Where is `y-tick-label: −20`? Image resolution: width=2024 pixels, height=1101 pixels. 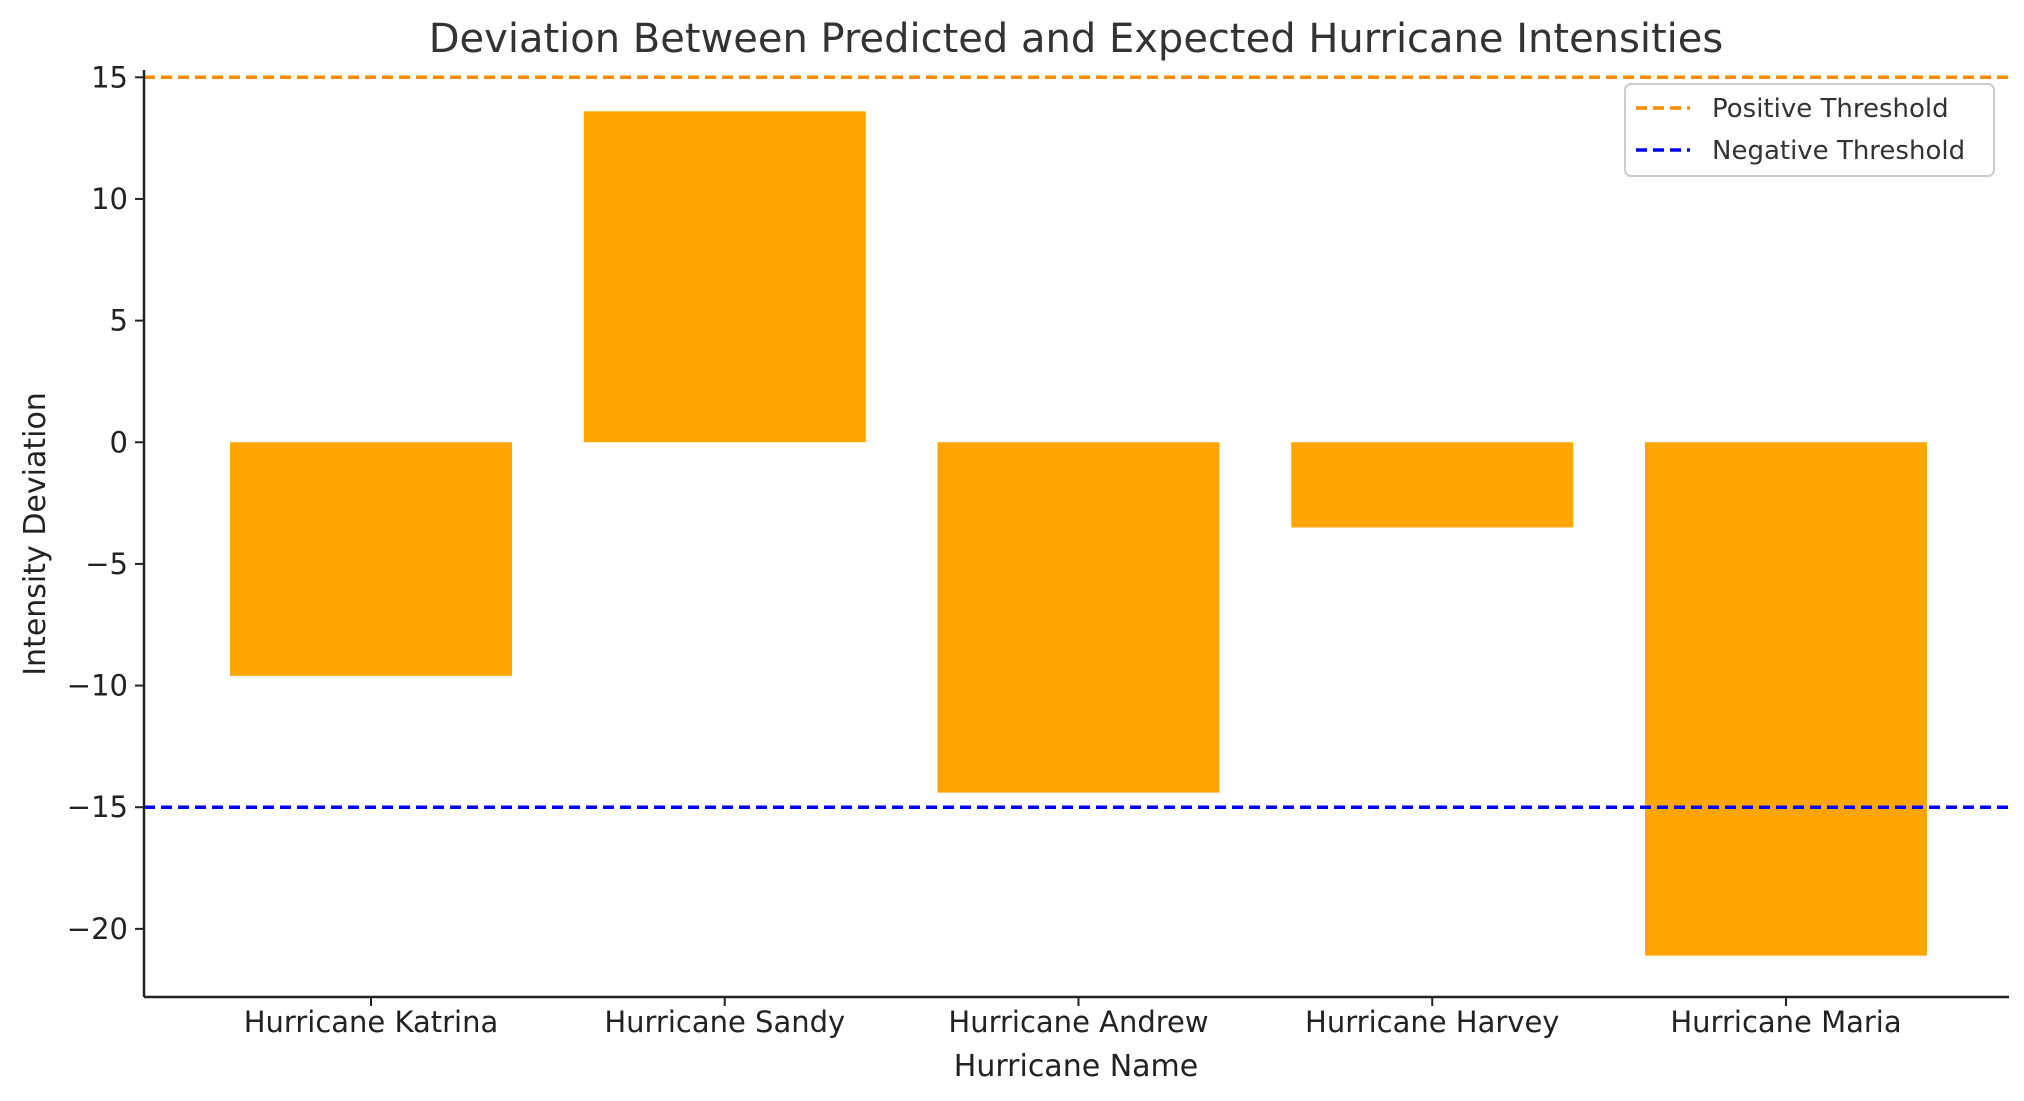 y-tick-label: −20 is located at coordinates (97, 929).